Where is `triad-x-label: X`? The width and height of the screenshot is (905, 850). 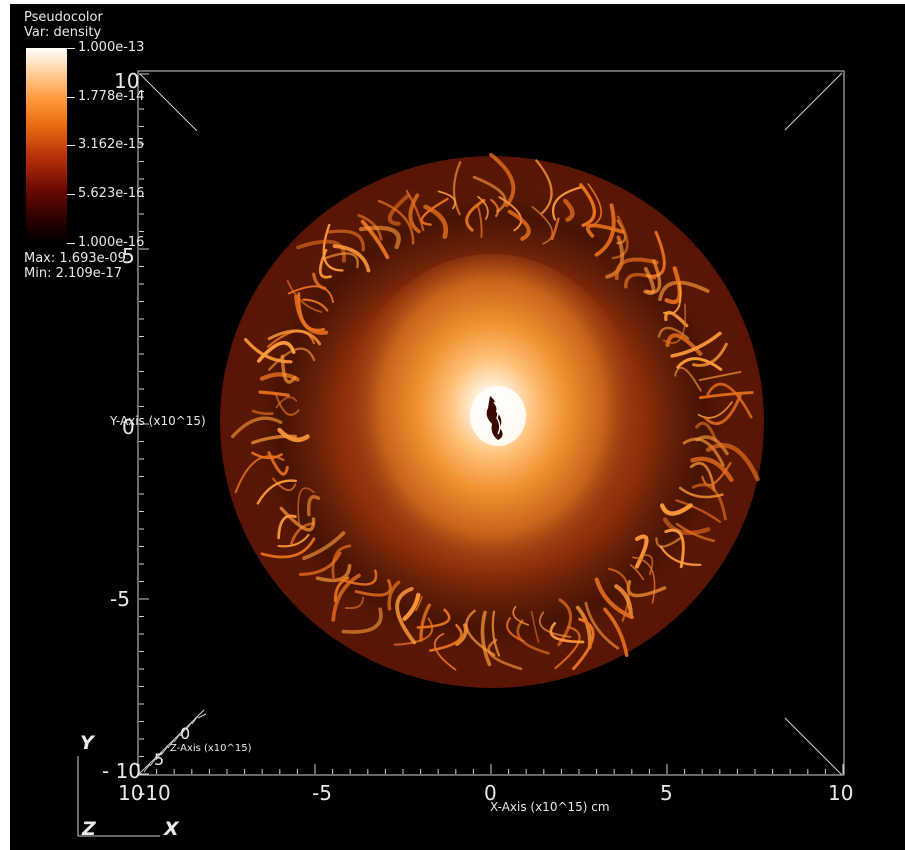 triad-x-label: X is located at coordinates (171, 829).